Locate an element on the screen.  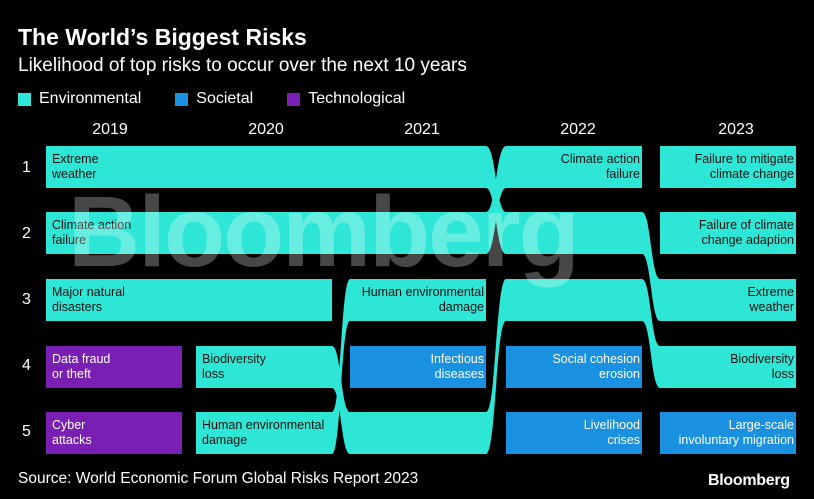
risk-label-2019-climate-action-failure: Climate action failure is located at coordinates (115, 233).